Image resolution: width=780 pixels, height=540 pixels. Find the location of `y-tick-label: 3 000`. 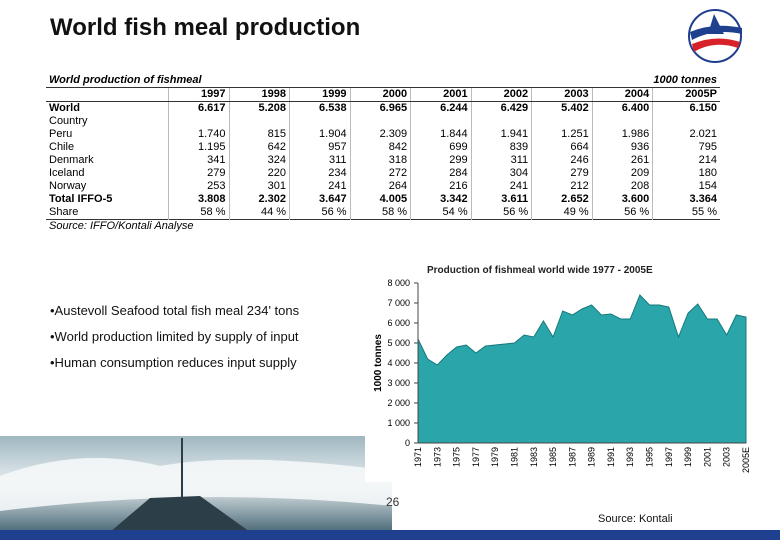

y-tick-label: 3 000 is located at coordinates (398, 383).